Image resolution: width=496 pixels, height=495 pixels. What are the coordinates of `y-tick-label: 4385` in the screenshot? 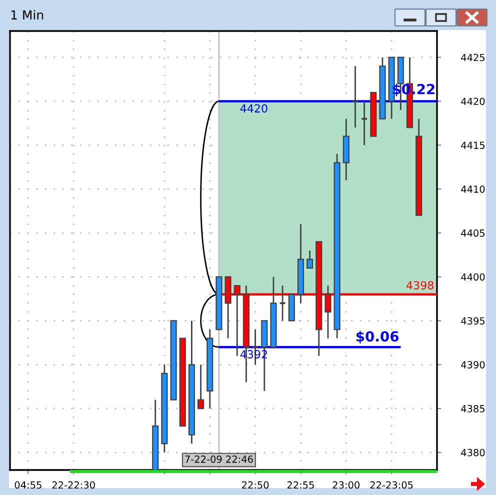 It's located at (473, 408).